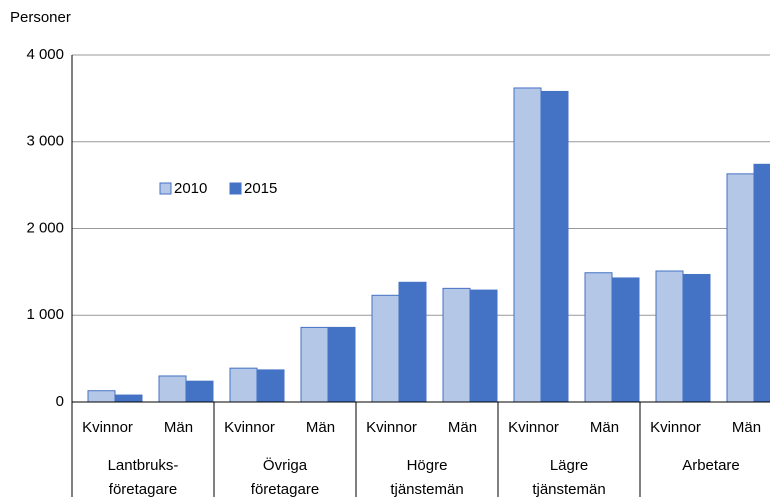  What do you see at coordinates (40, 17) in the screenshot?
I see `y-axis-label: Personer` at bounding box center [40, 17].